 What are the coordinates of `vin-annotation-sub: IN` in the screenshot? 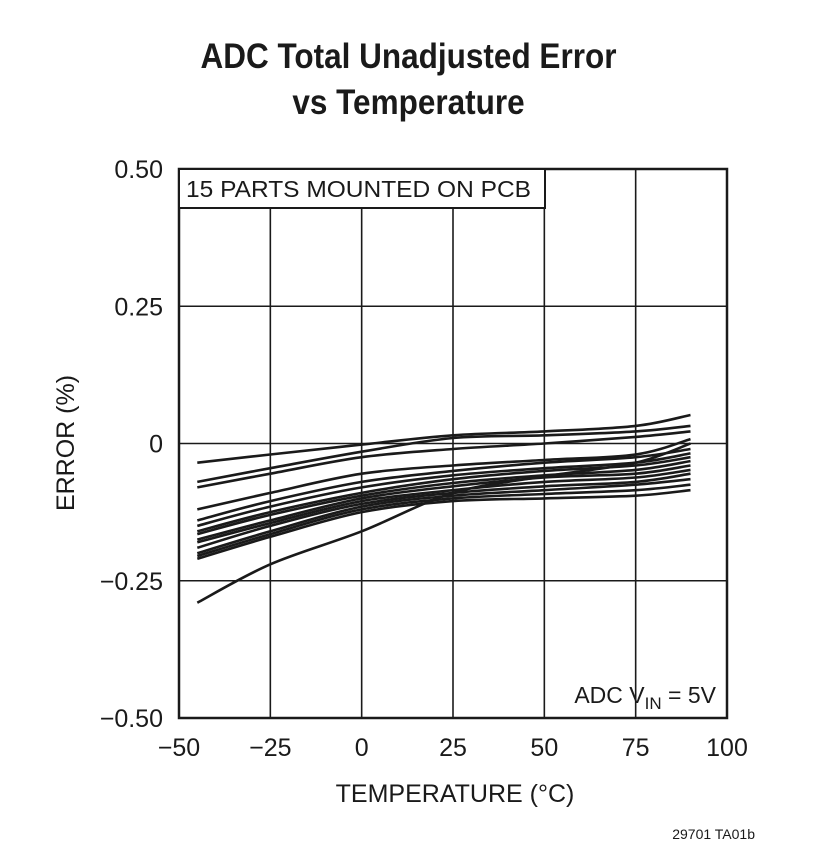 It's located at (653, 703).